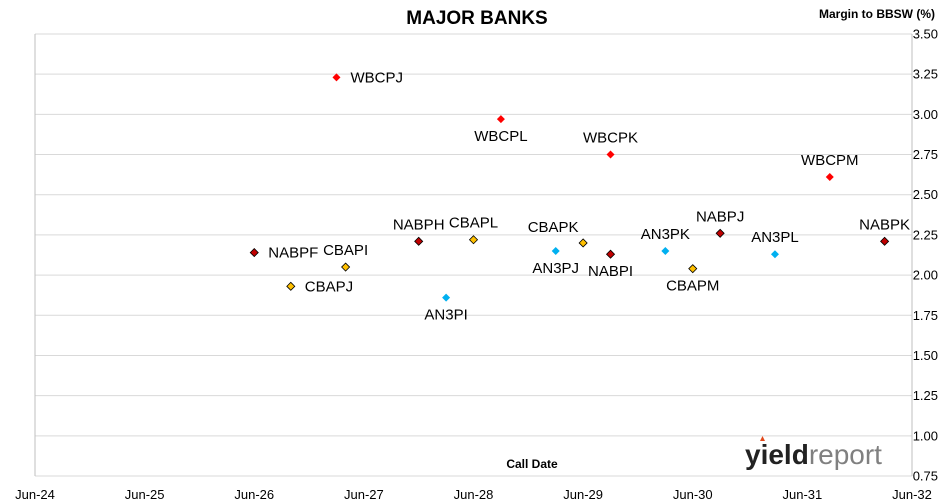 This screenshot has width=944, height=502. Describe the element at coordinates (610, 254) in the screenshot. I see `data-point-nabpi` at that location.